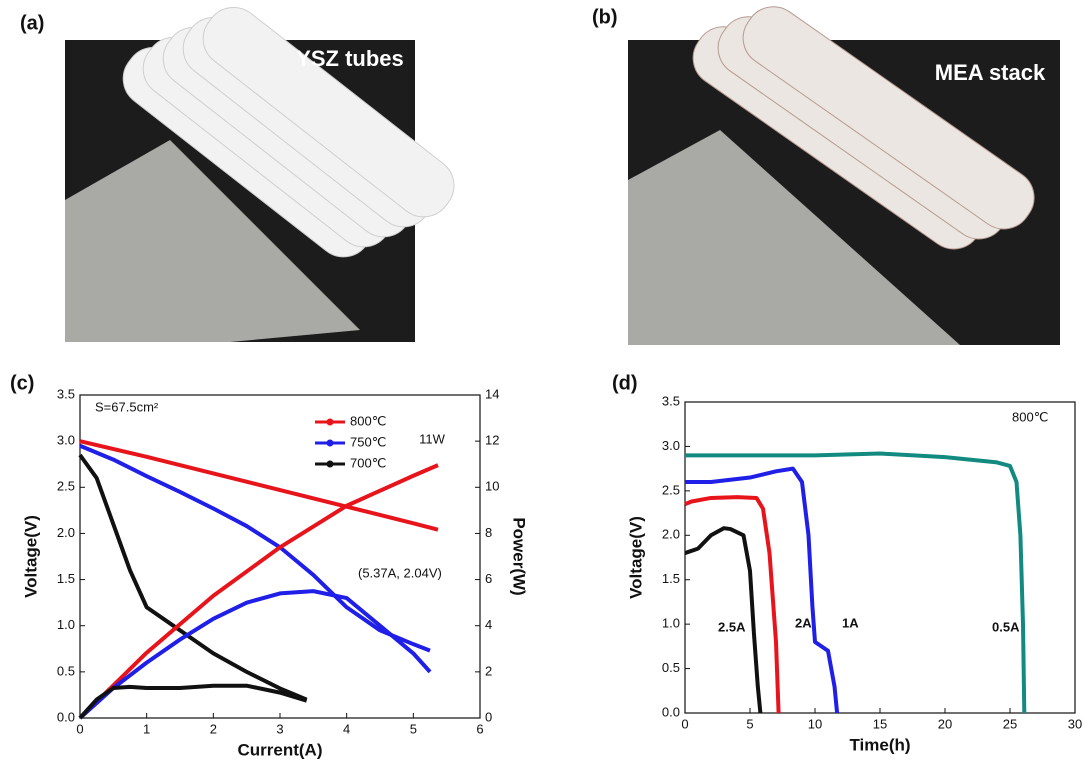 This screenshot has width=1088, height=771. I want to click on x-tick-label: 10, so click(815, 723).